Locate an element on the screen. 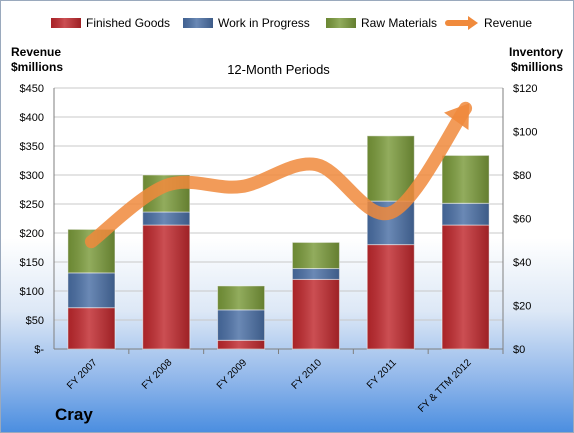 This screenshot has width=574, height=433. y-left-tick-label: $350 is located at coordinates (32, 147).